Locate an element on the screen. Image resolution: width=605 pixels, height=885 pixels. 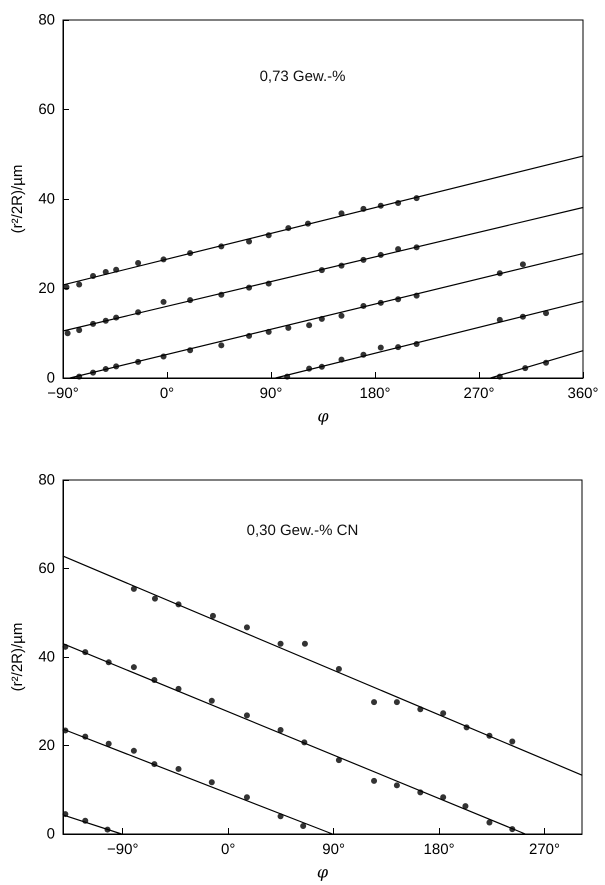
x-tick-label: 360° is located at coordinates (583, 393).